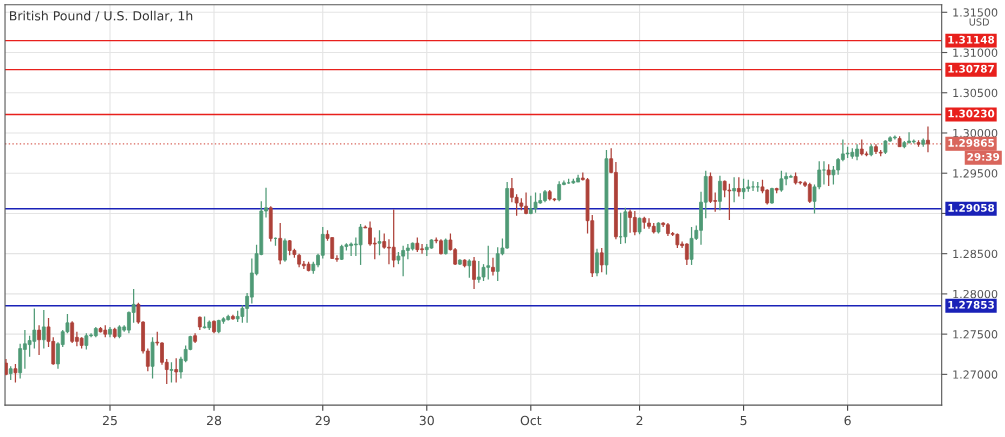 The image size is (1005, 437). What do you see at coordinates (975, 374) in the screenshot?
I see `y-tick-label: 1.27000` at bounding box center [975, 374].